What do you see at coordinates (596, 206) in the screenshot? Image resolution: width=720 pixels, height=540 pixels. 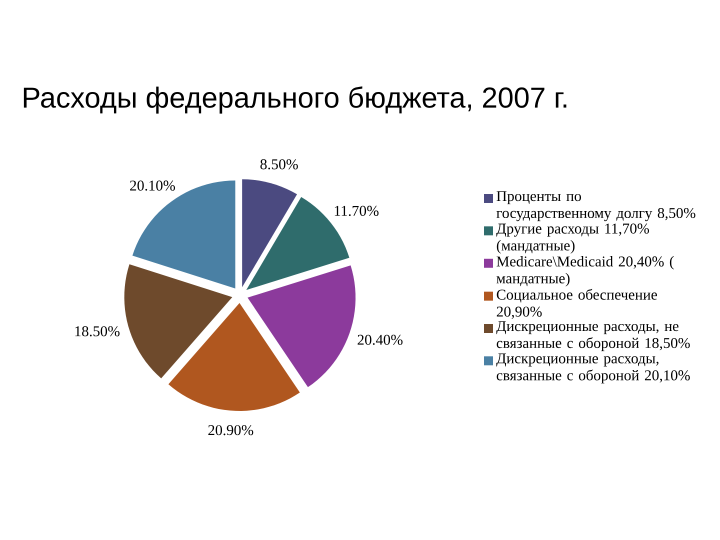 I see `legend-label: Проценты по государственному долгу 8,50%` at bounding box center [596, 206].